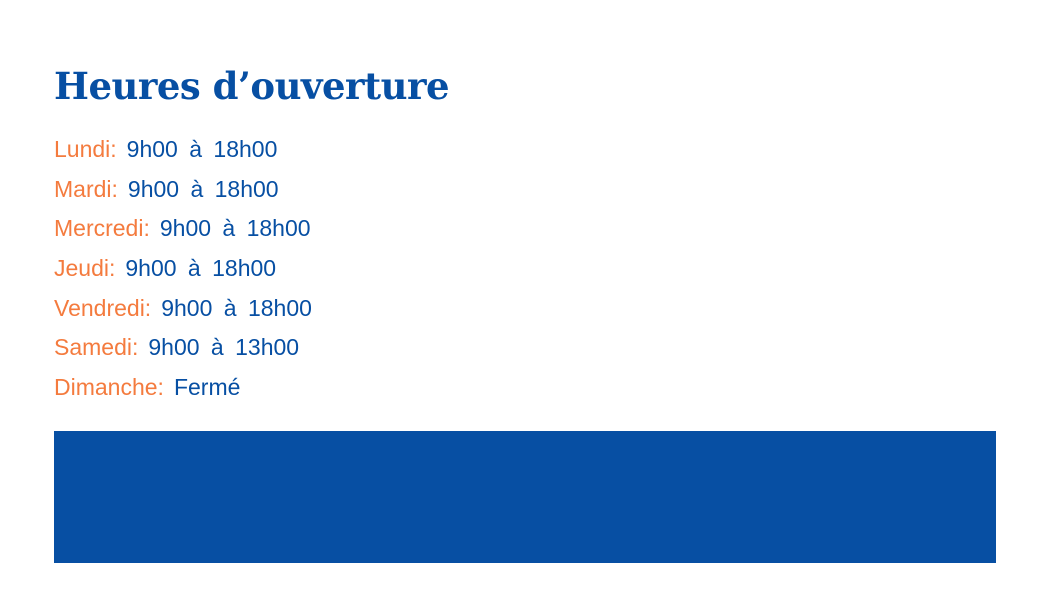 The width and height of the screenshot is (1050, 600). What do you see at coordinates (86, 188) in the screenshot?
I see `day-label: Mardi:` at bounding box center [86, 188].